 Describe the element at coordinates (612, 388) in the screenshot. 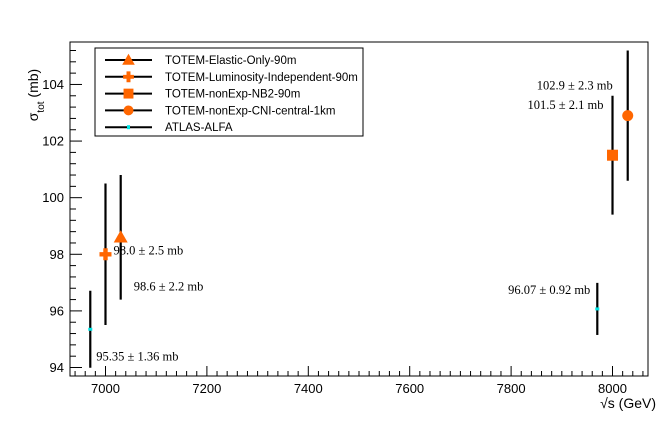

I see `x-tick-label: 8000` at that location.